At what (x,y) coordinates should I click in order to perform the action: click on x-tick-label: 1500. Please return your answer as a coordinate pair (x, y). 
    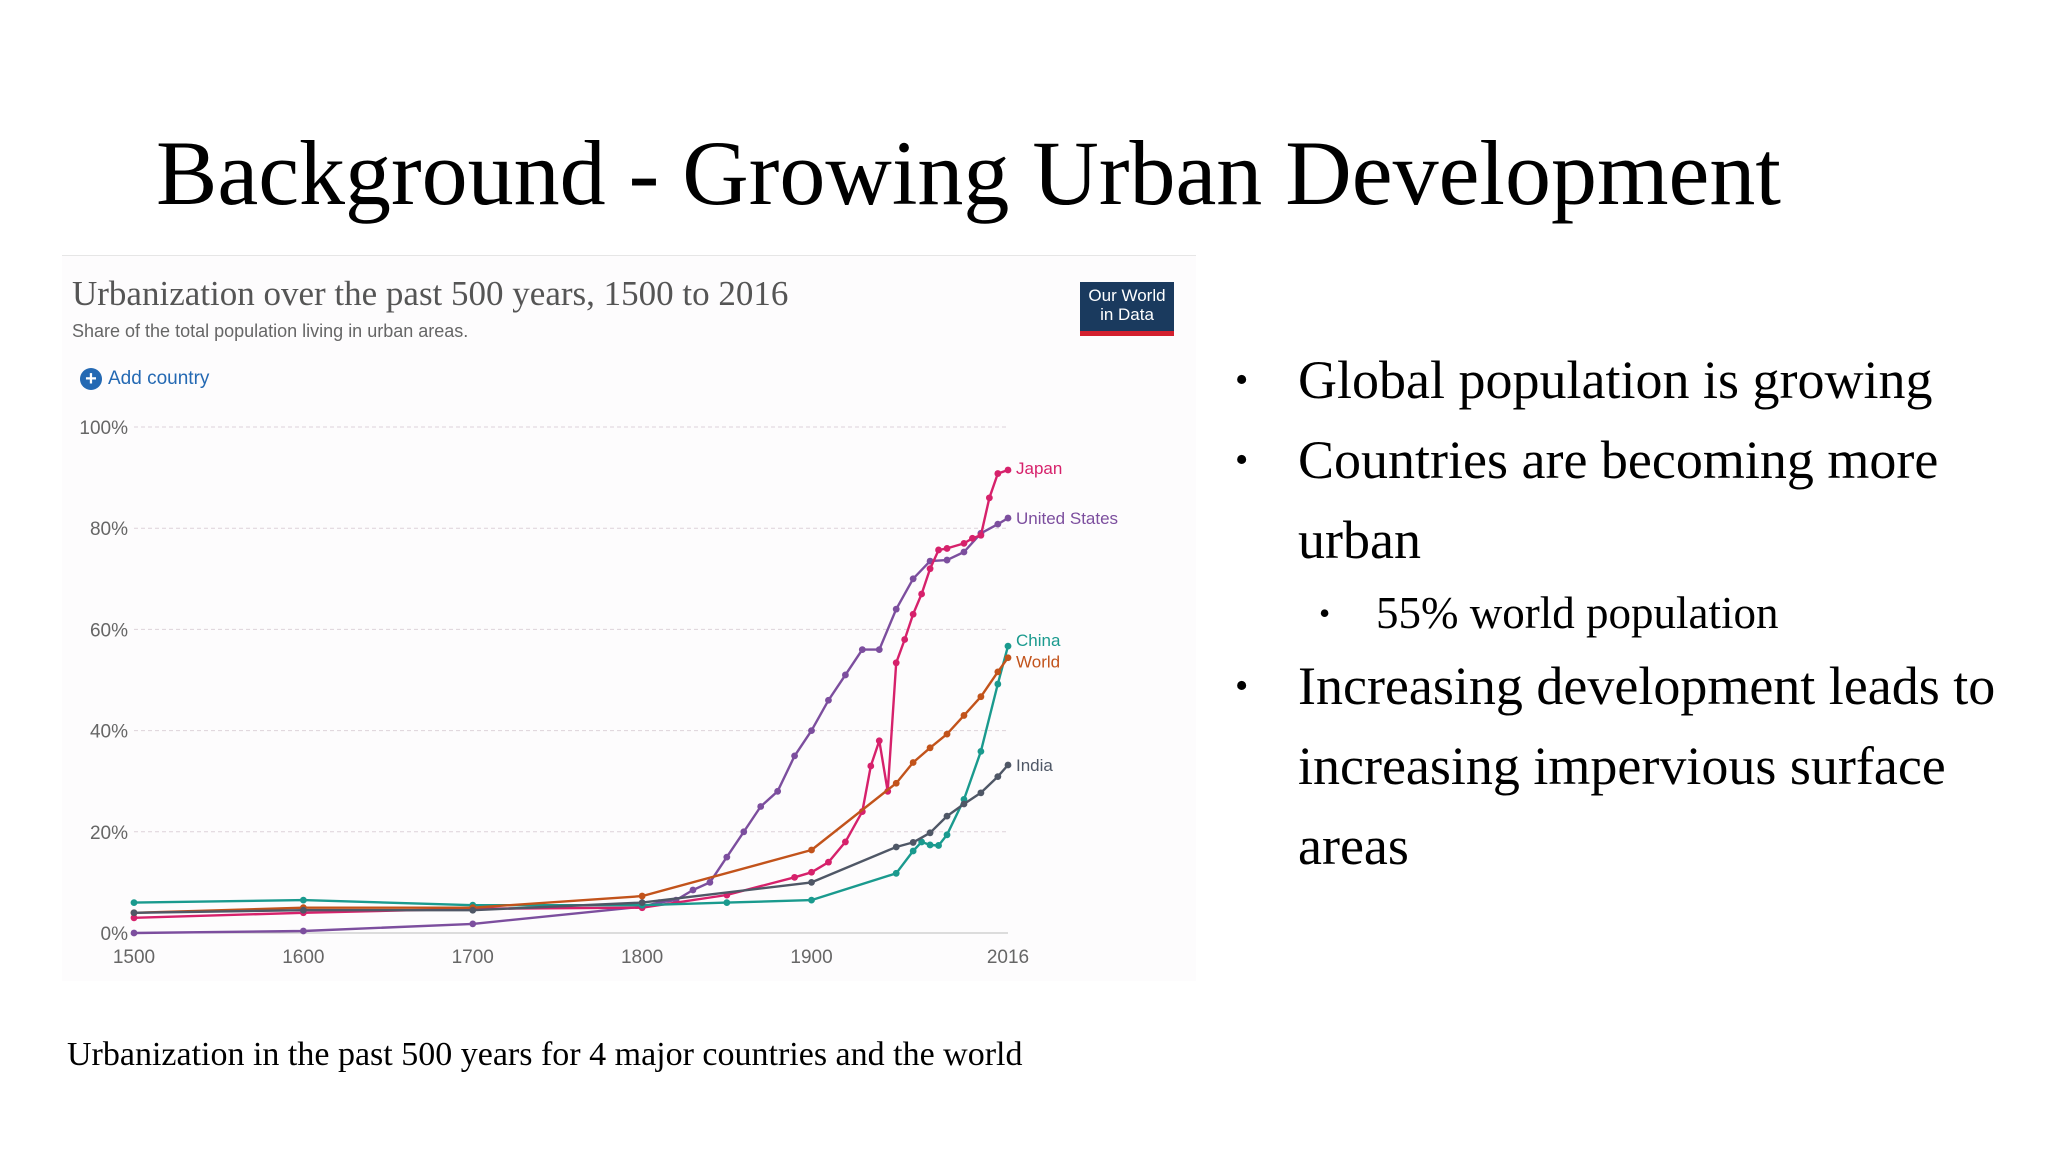
    Looking at the image, I should click on (134, 957).